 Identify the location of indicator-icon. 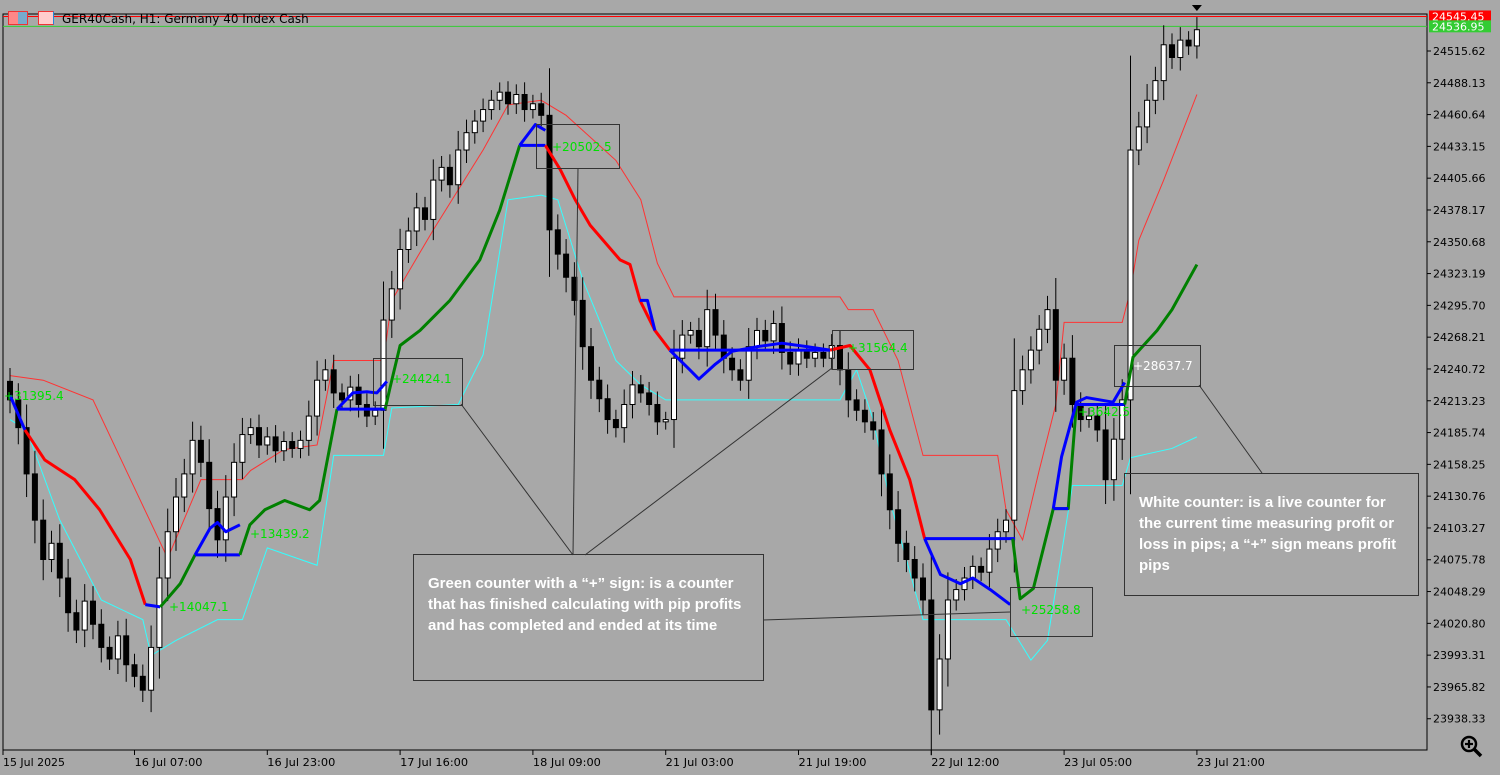
(46, 18).